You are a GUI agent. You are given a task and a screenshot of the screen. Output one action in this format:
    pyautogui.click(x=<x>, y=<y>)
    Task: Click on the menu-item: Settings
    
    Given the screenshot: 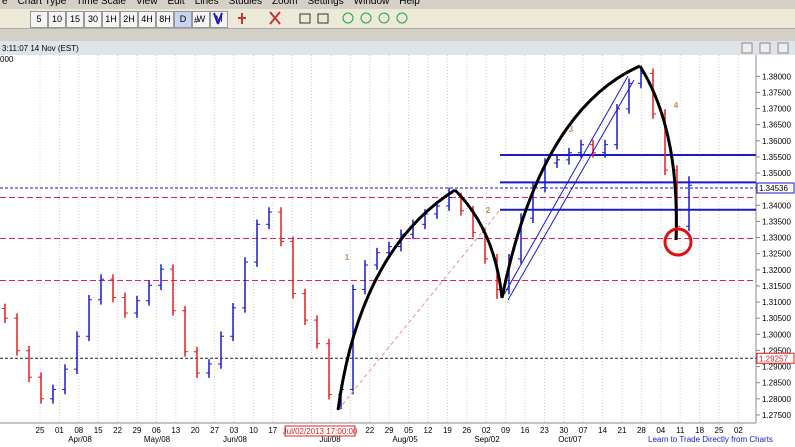 What is the action you would take?
    pyautogui.click(x=325, y=3)
    